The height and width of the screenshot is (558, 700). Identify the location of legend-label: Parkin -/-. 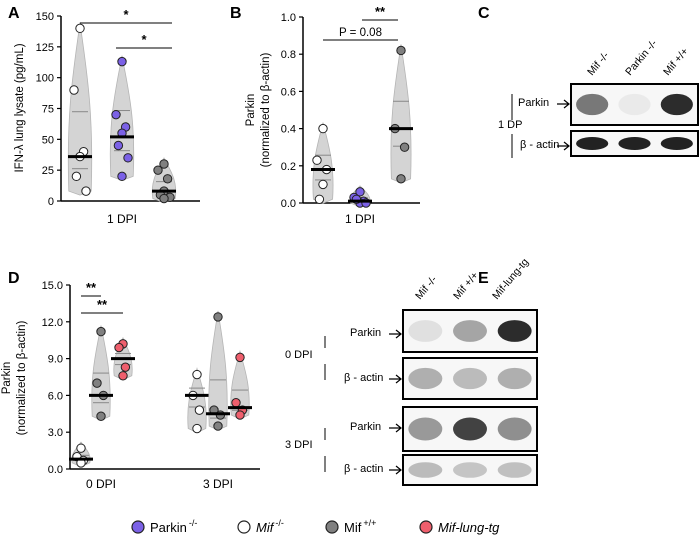
(173, 526).